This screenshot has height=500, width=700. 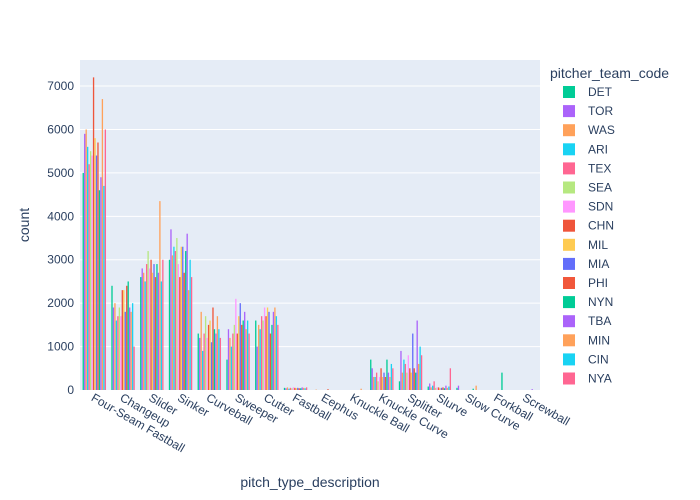 I want to click on legend-swatch-mia, so click(x=569, y=263).